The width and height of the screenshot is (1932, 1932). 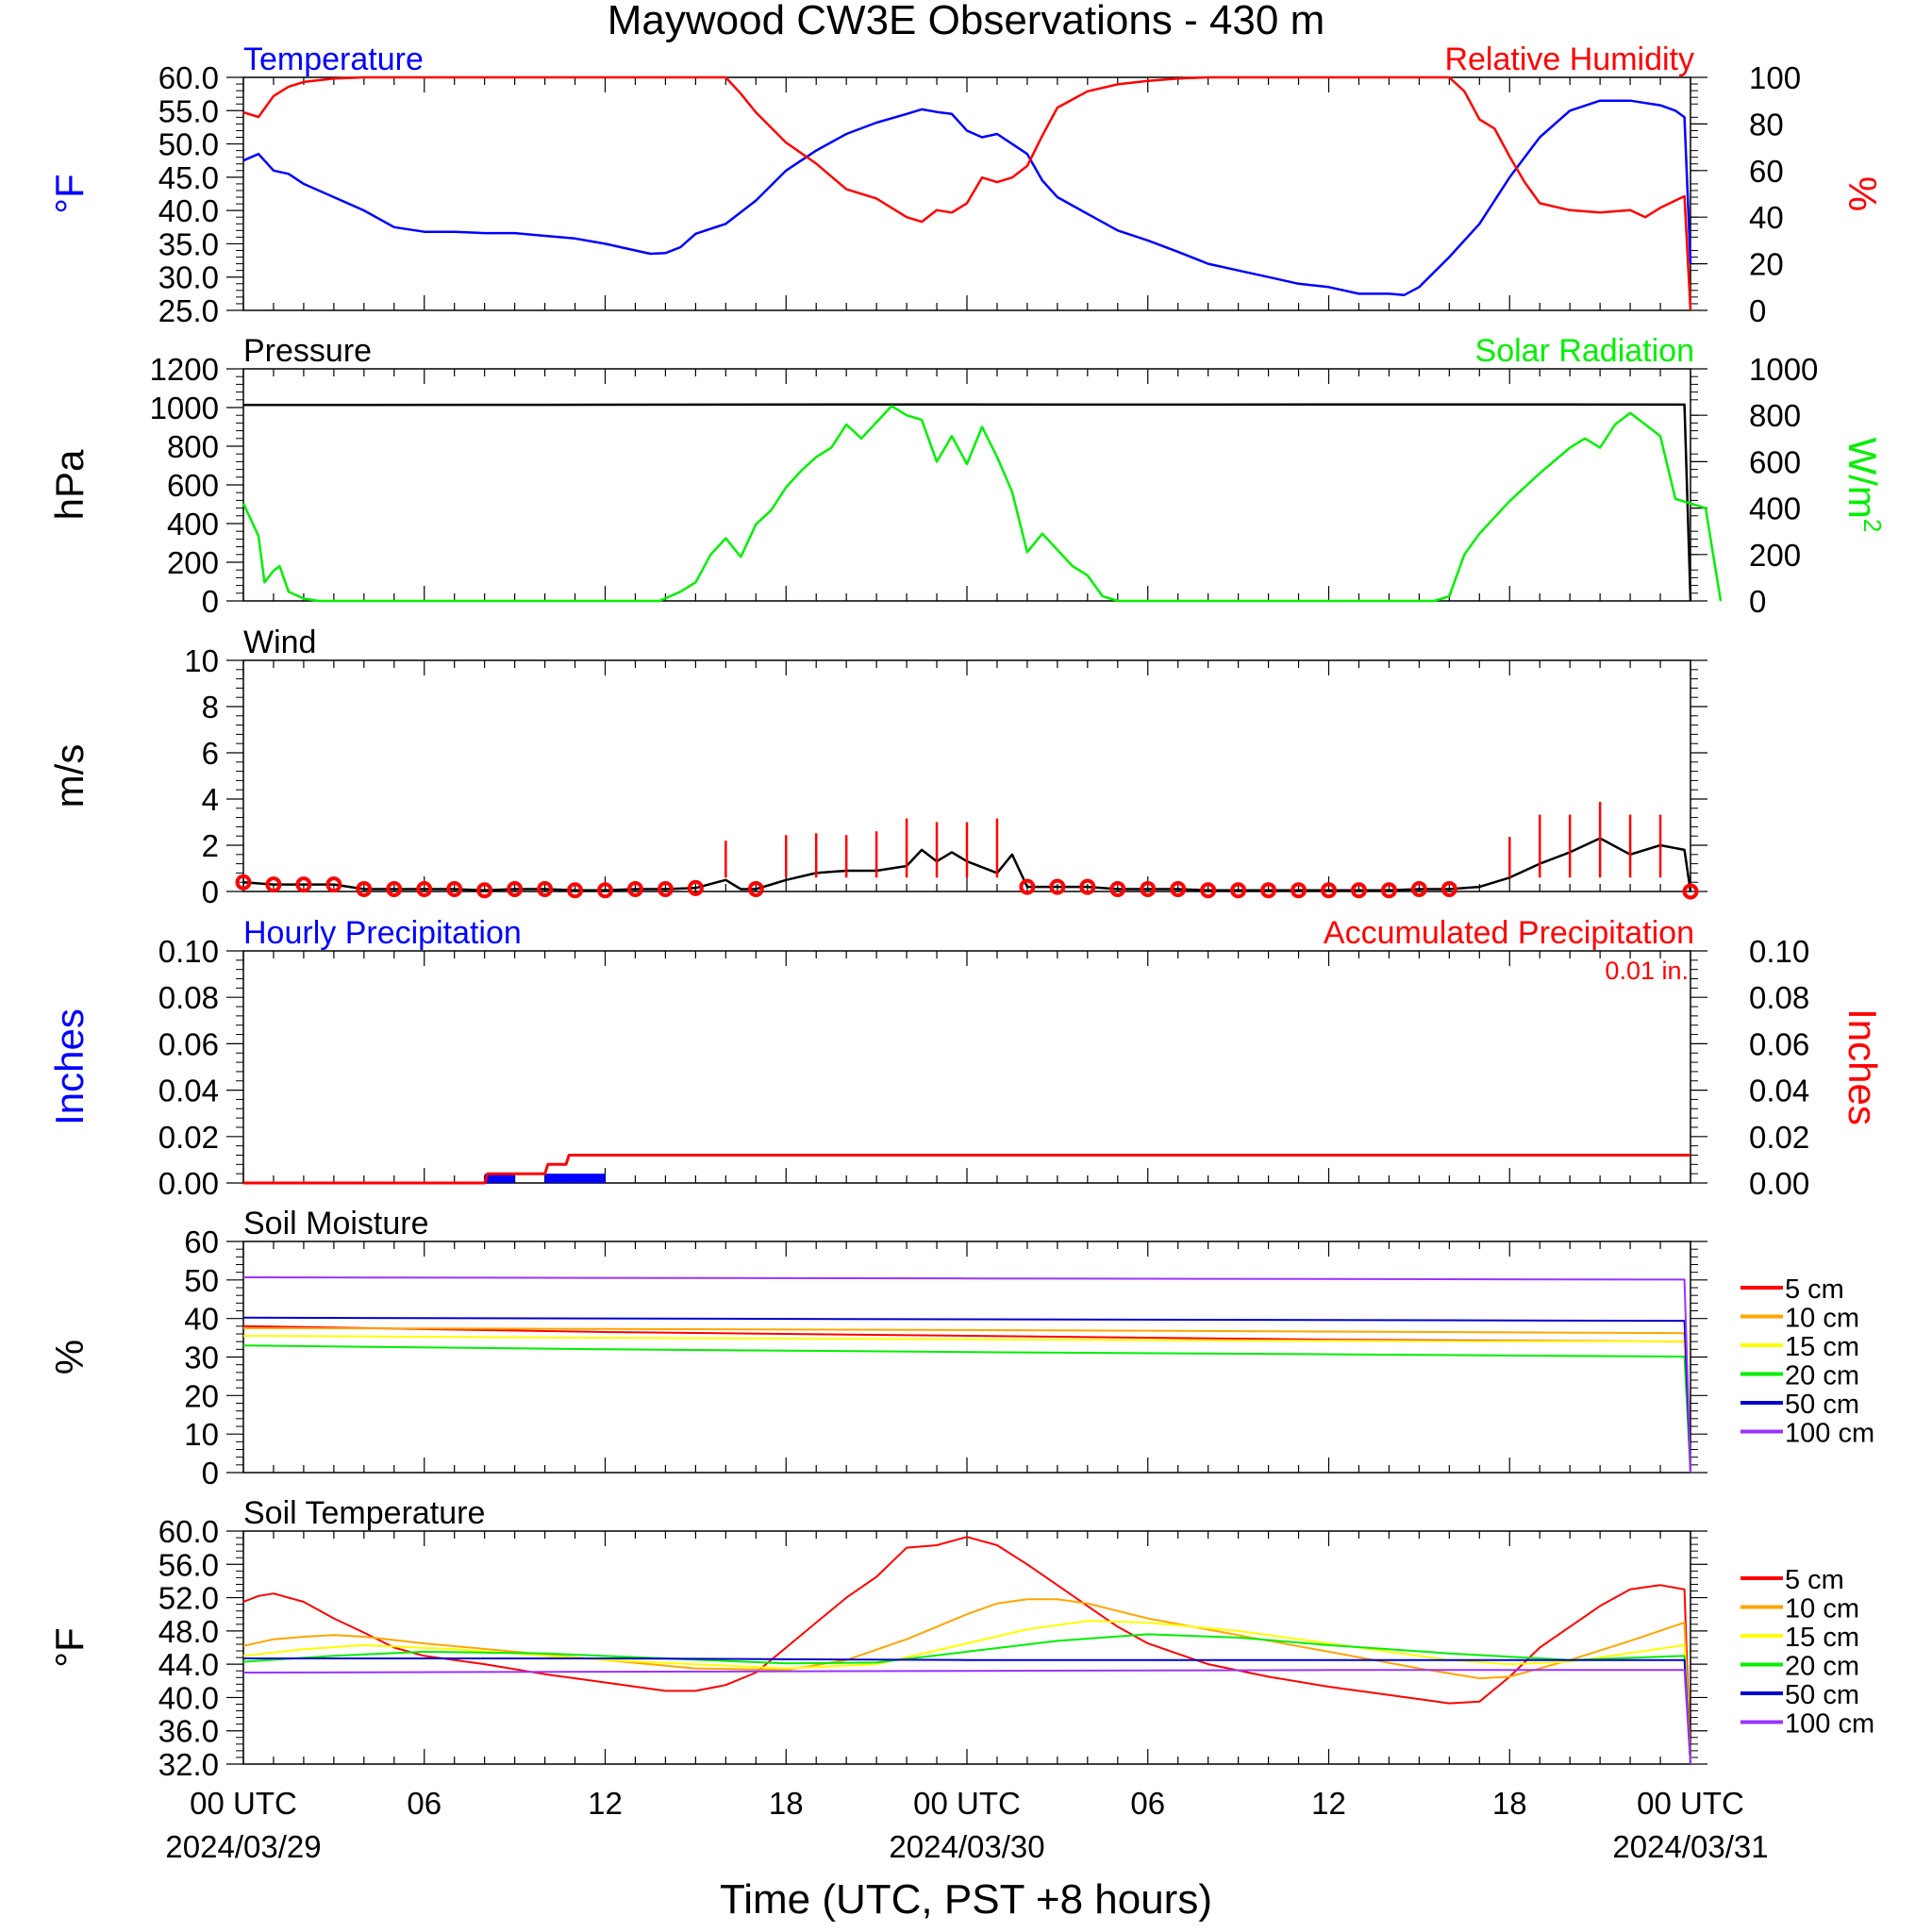 What do you see at coordinates (201, 1358) in the screenshot?
I see `y-tick-label: 30` at bounding box center [201, 1358].